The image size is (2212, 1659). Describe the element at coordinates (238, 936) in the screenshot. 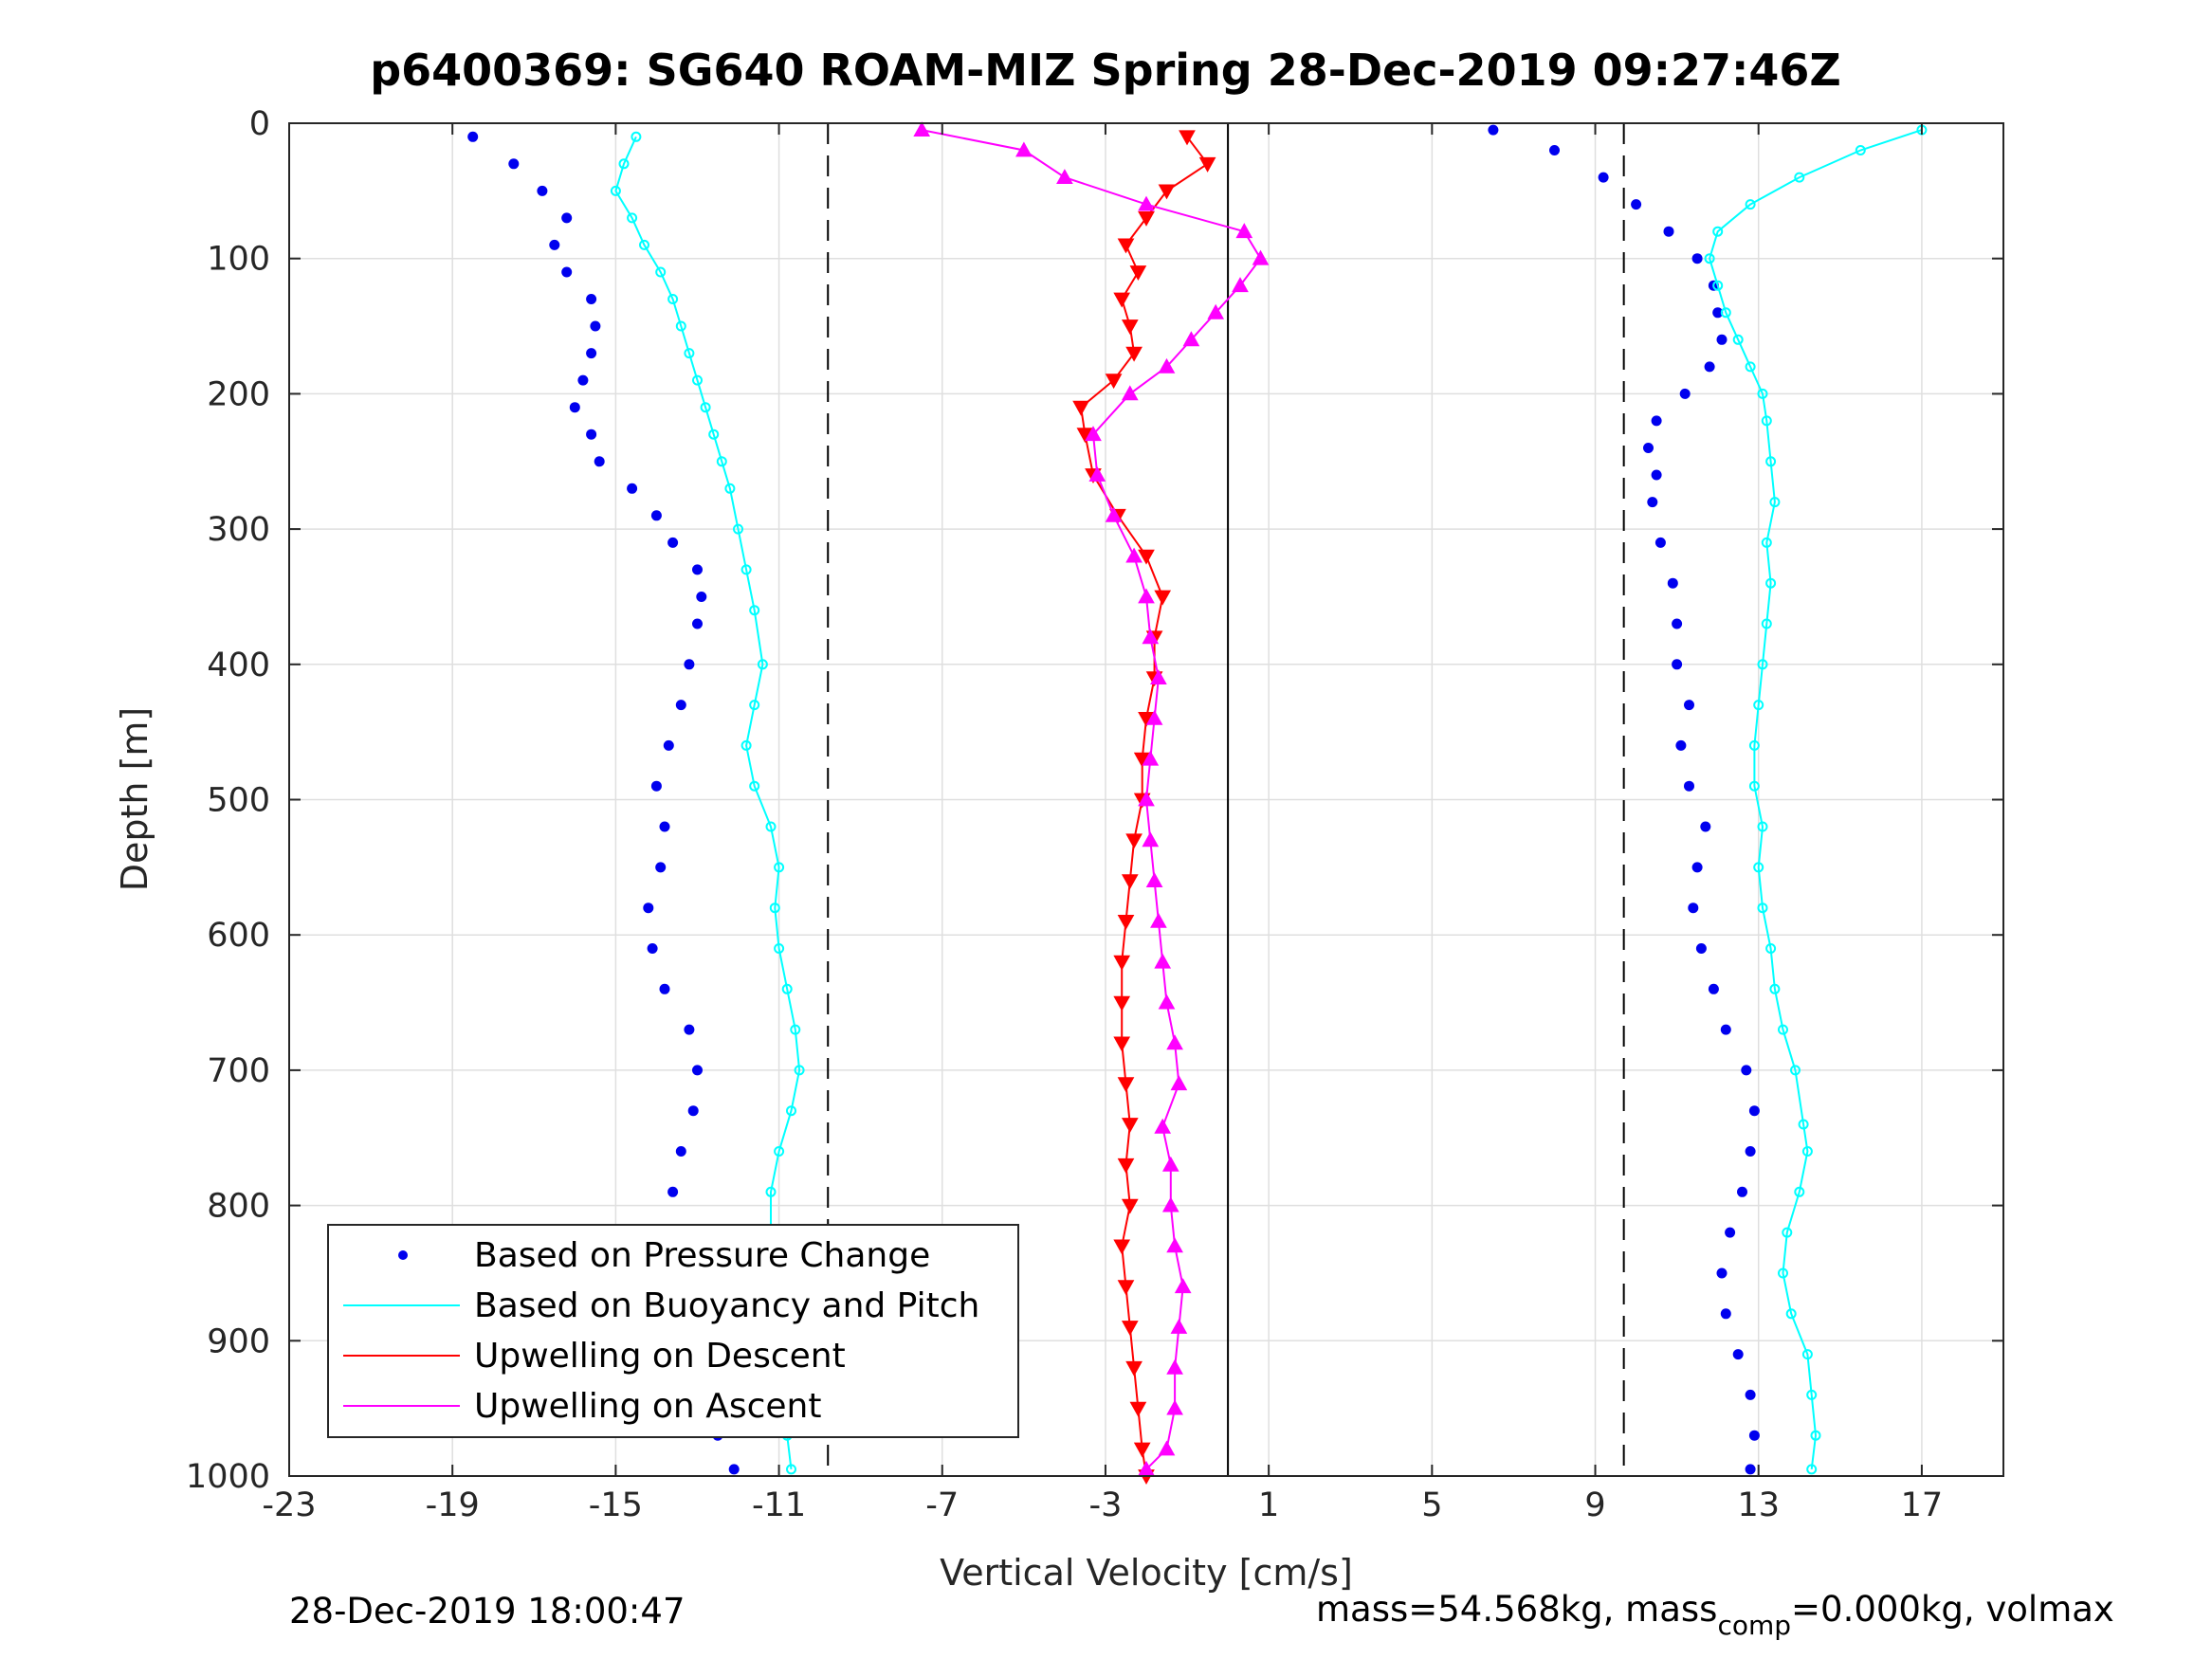

I see `y-tick-label: 600` at that location.